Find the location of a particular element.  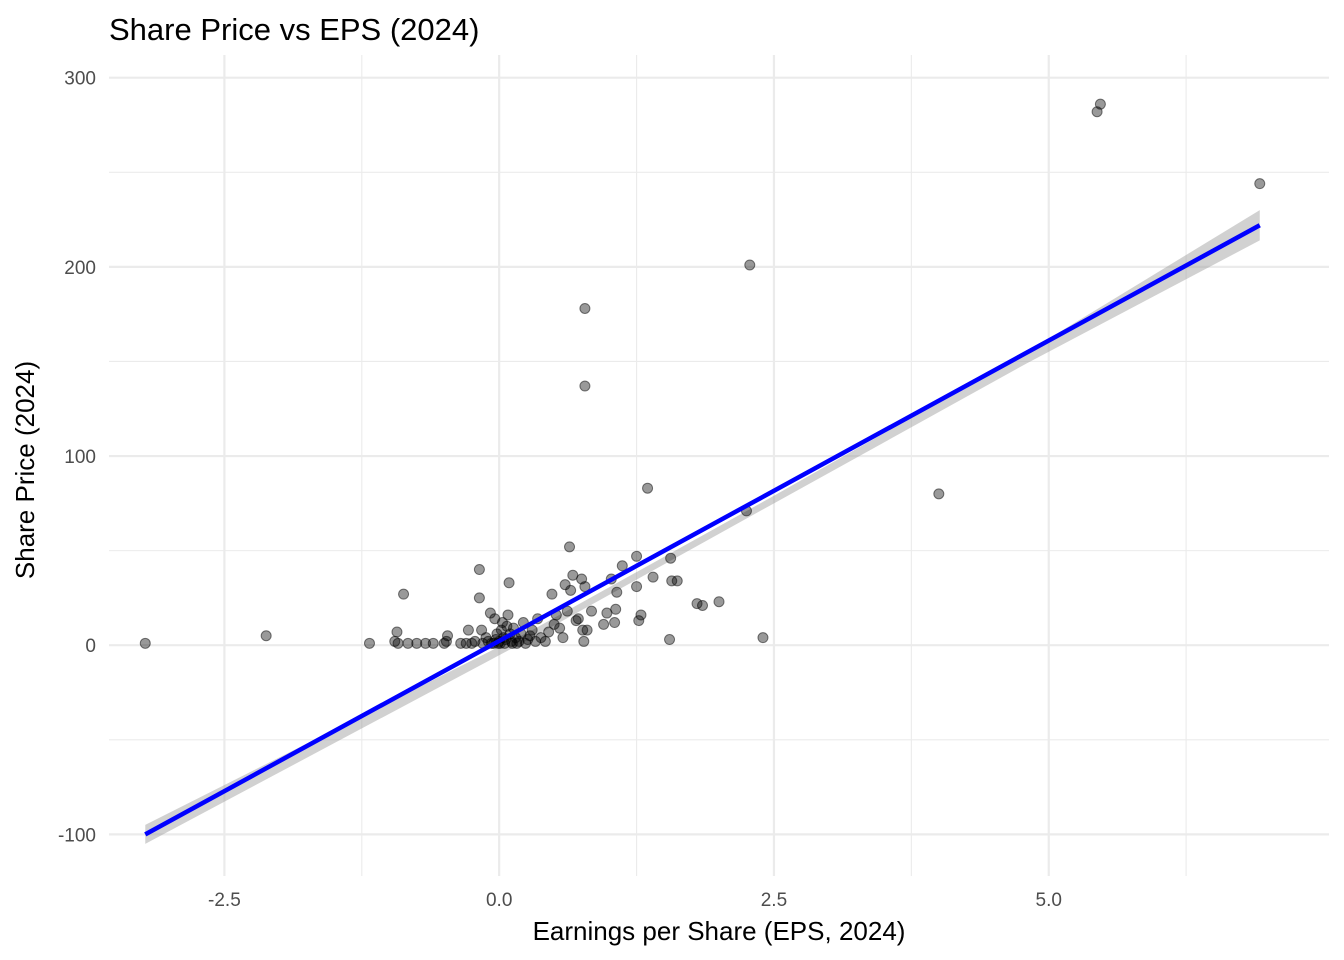

x-tick-label: 5.0 is located at coordinates (1049, 900).